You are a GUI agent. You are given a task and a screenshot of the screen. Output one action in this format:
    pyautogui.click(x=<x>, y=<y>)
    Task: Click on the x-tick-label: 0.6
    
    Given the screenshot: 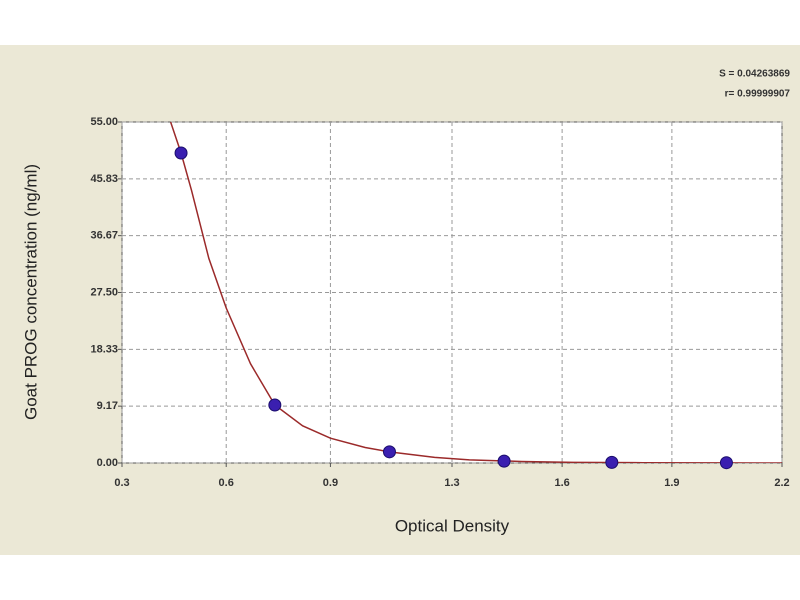 What is the action you would take?
    pyautogui.click(x=226, y=483)
    